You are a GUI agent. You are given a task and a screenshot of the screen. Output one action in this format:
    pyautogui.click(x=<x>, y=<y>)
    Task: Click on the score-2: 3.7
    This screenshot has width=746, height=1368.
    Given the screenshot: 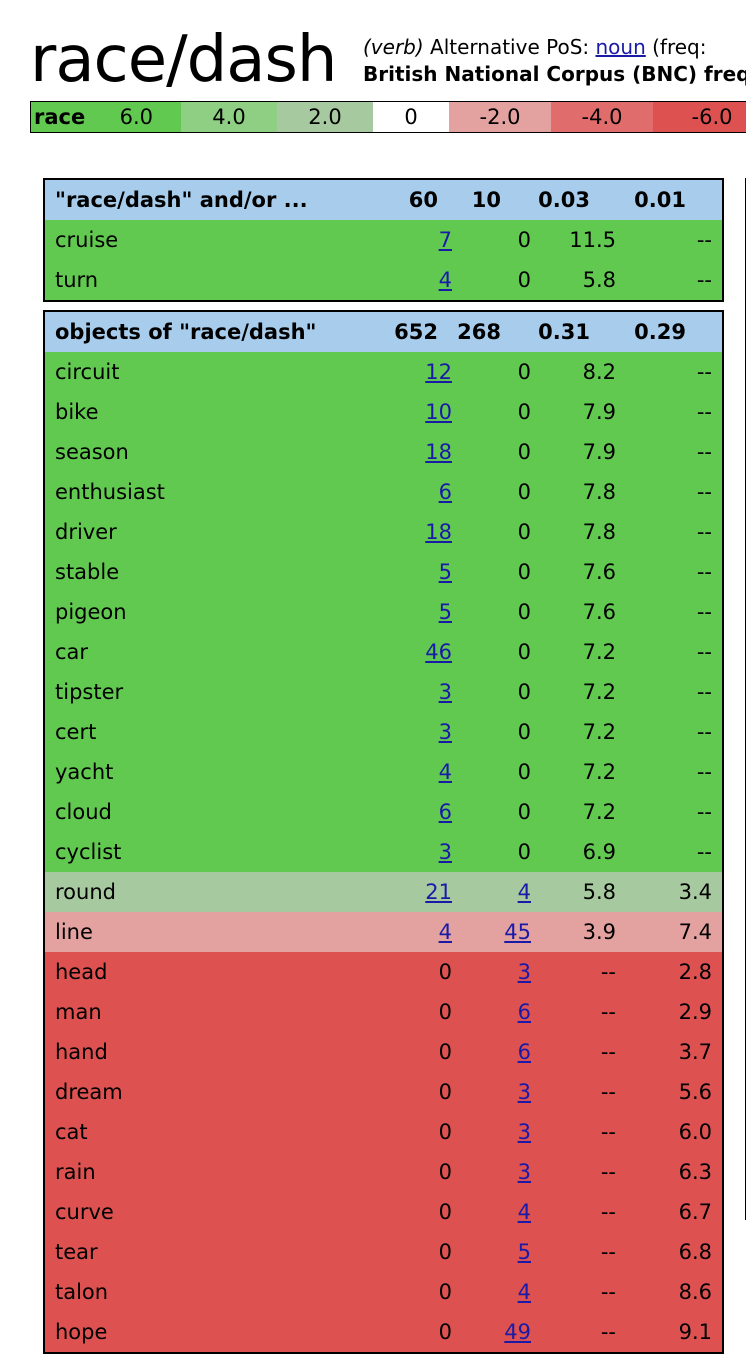 What is the action you would take?
    pyautogui.click(x=695, y=1052)
    